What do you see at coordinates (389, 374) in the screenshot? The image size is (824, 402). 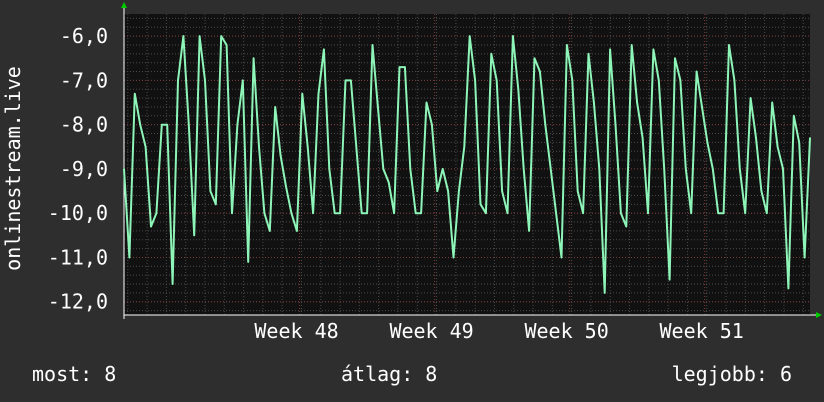 I see `stat-average: átlag: 8` at bounding box center [389, 374].